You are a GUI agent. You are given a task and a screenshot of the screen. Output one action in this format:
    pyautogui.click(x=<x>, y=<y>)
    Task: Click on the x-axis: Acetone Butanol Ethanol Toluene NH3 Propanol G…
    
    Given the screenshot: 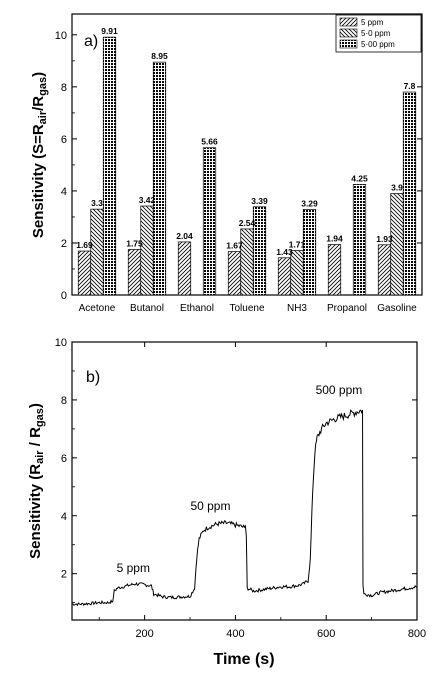 What is the action you would take?
    pyautogui.click(x=248, y=308)
    